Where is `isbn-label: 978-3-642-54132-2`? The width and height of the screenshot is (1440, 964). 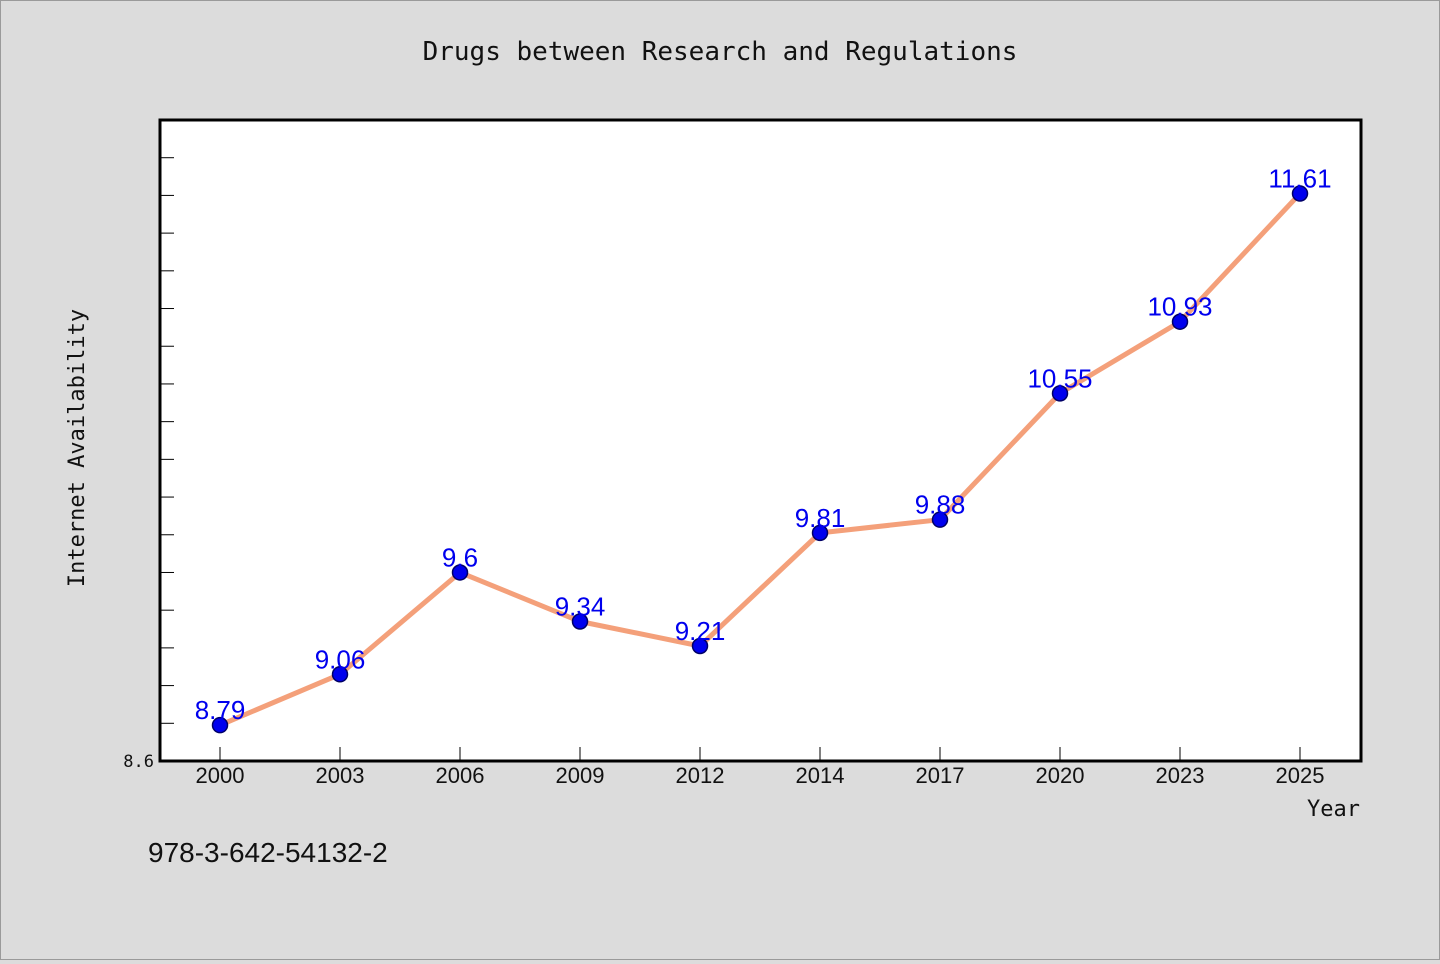 isbn-label: 978-3-642-54132-2 is located at coordinates (268, 852).